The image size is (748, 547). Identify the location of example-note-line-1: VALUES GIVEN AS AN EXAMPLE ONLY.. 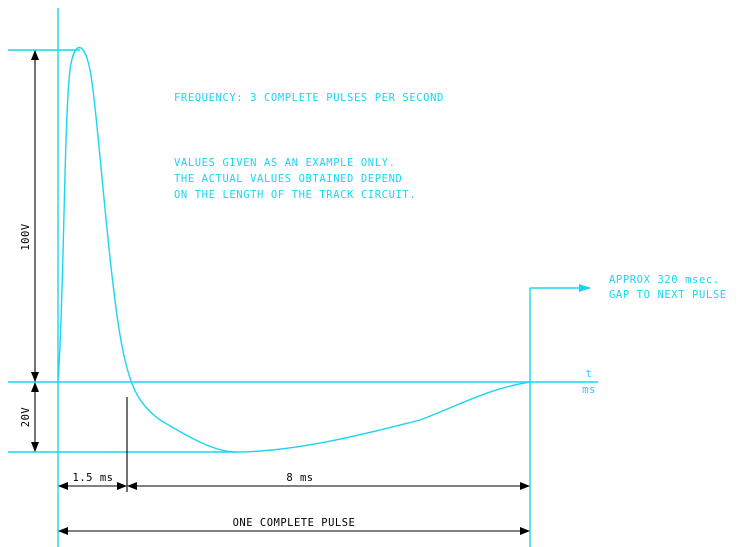
(285, 163).